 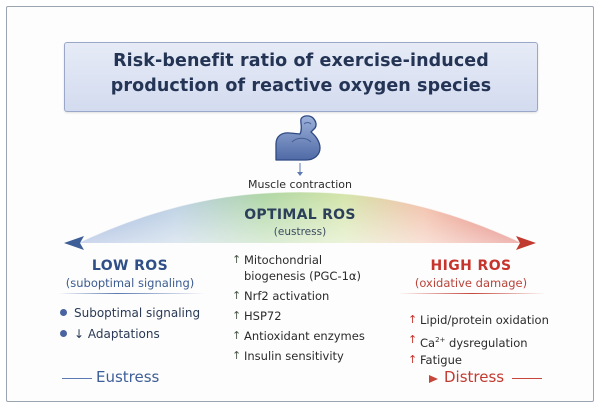 I want to click on list-item: ↑ Antioxidant enzymes, so click(x=298, y=336).